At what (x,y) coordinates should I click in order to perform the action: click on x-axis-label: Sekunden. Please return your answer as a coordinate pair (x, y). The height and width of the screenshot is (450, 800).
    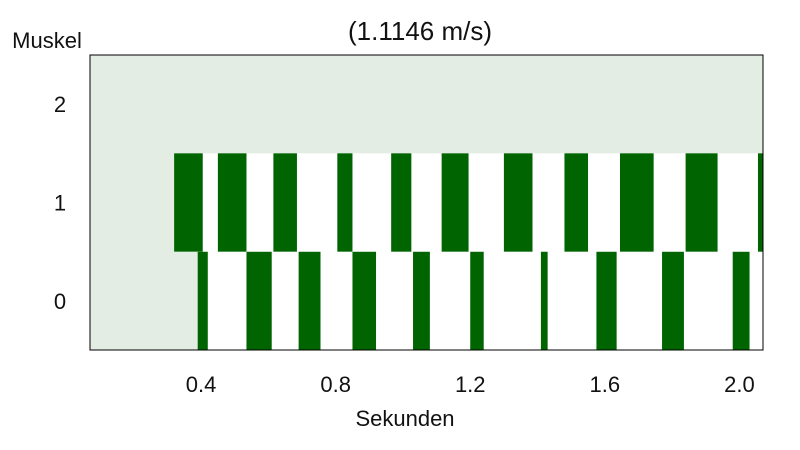
    Looking at the image, I should click on (404, 418).